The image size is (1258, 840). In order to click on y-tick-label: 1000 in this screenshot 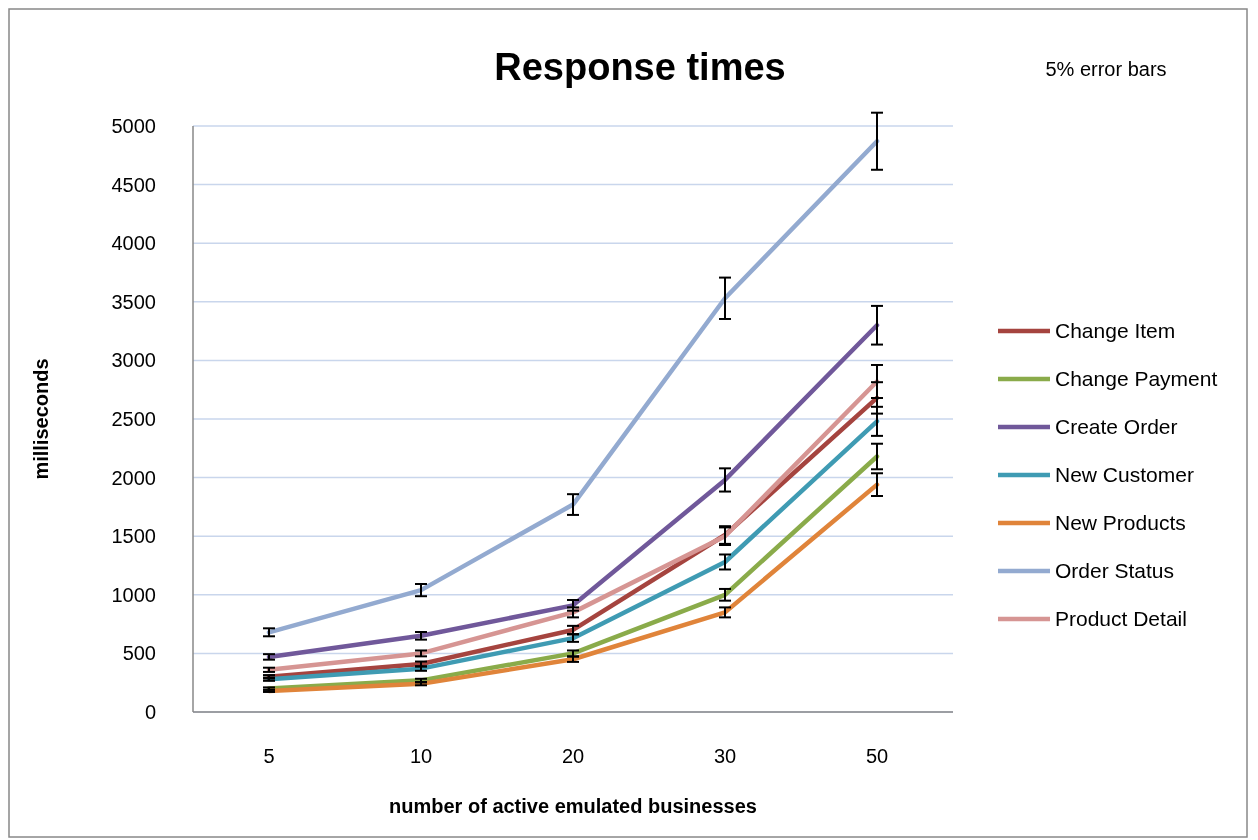, I will do `click(133, 594)`.